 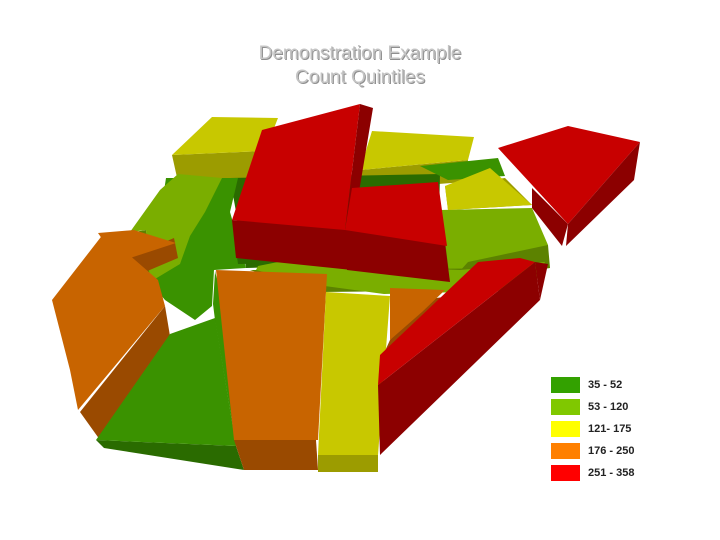 What do you see at coordinates (360, 66) in the screenshot?
I see `map-title: Demonstration Example Count Quintiles` at bounding box center [360, 66].